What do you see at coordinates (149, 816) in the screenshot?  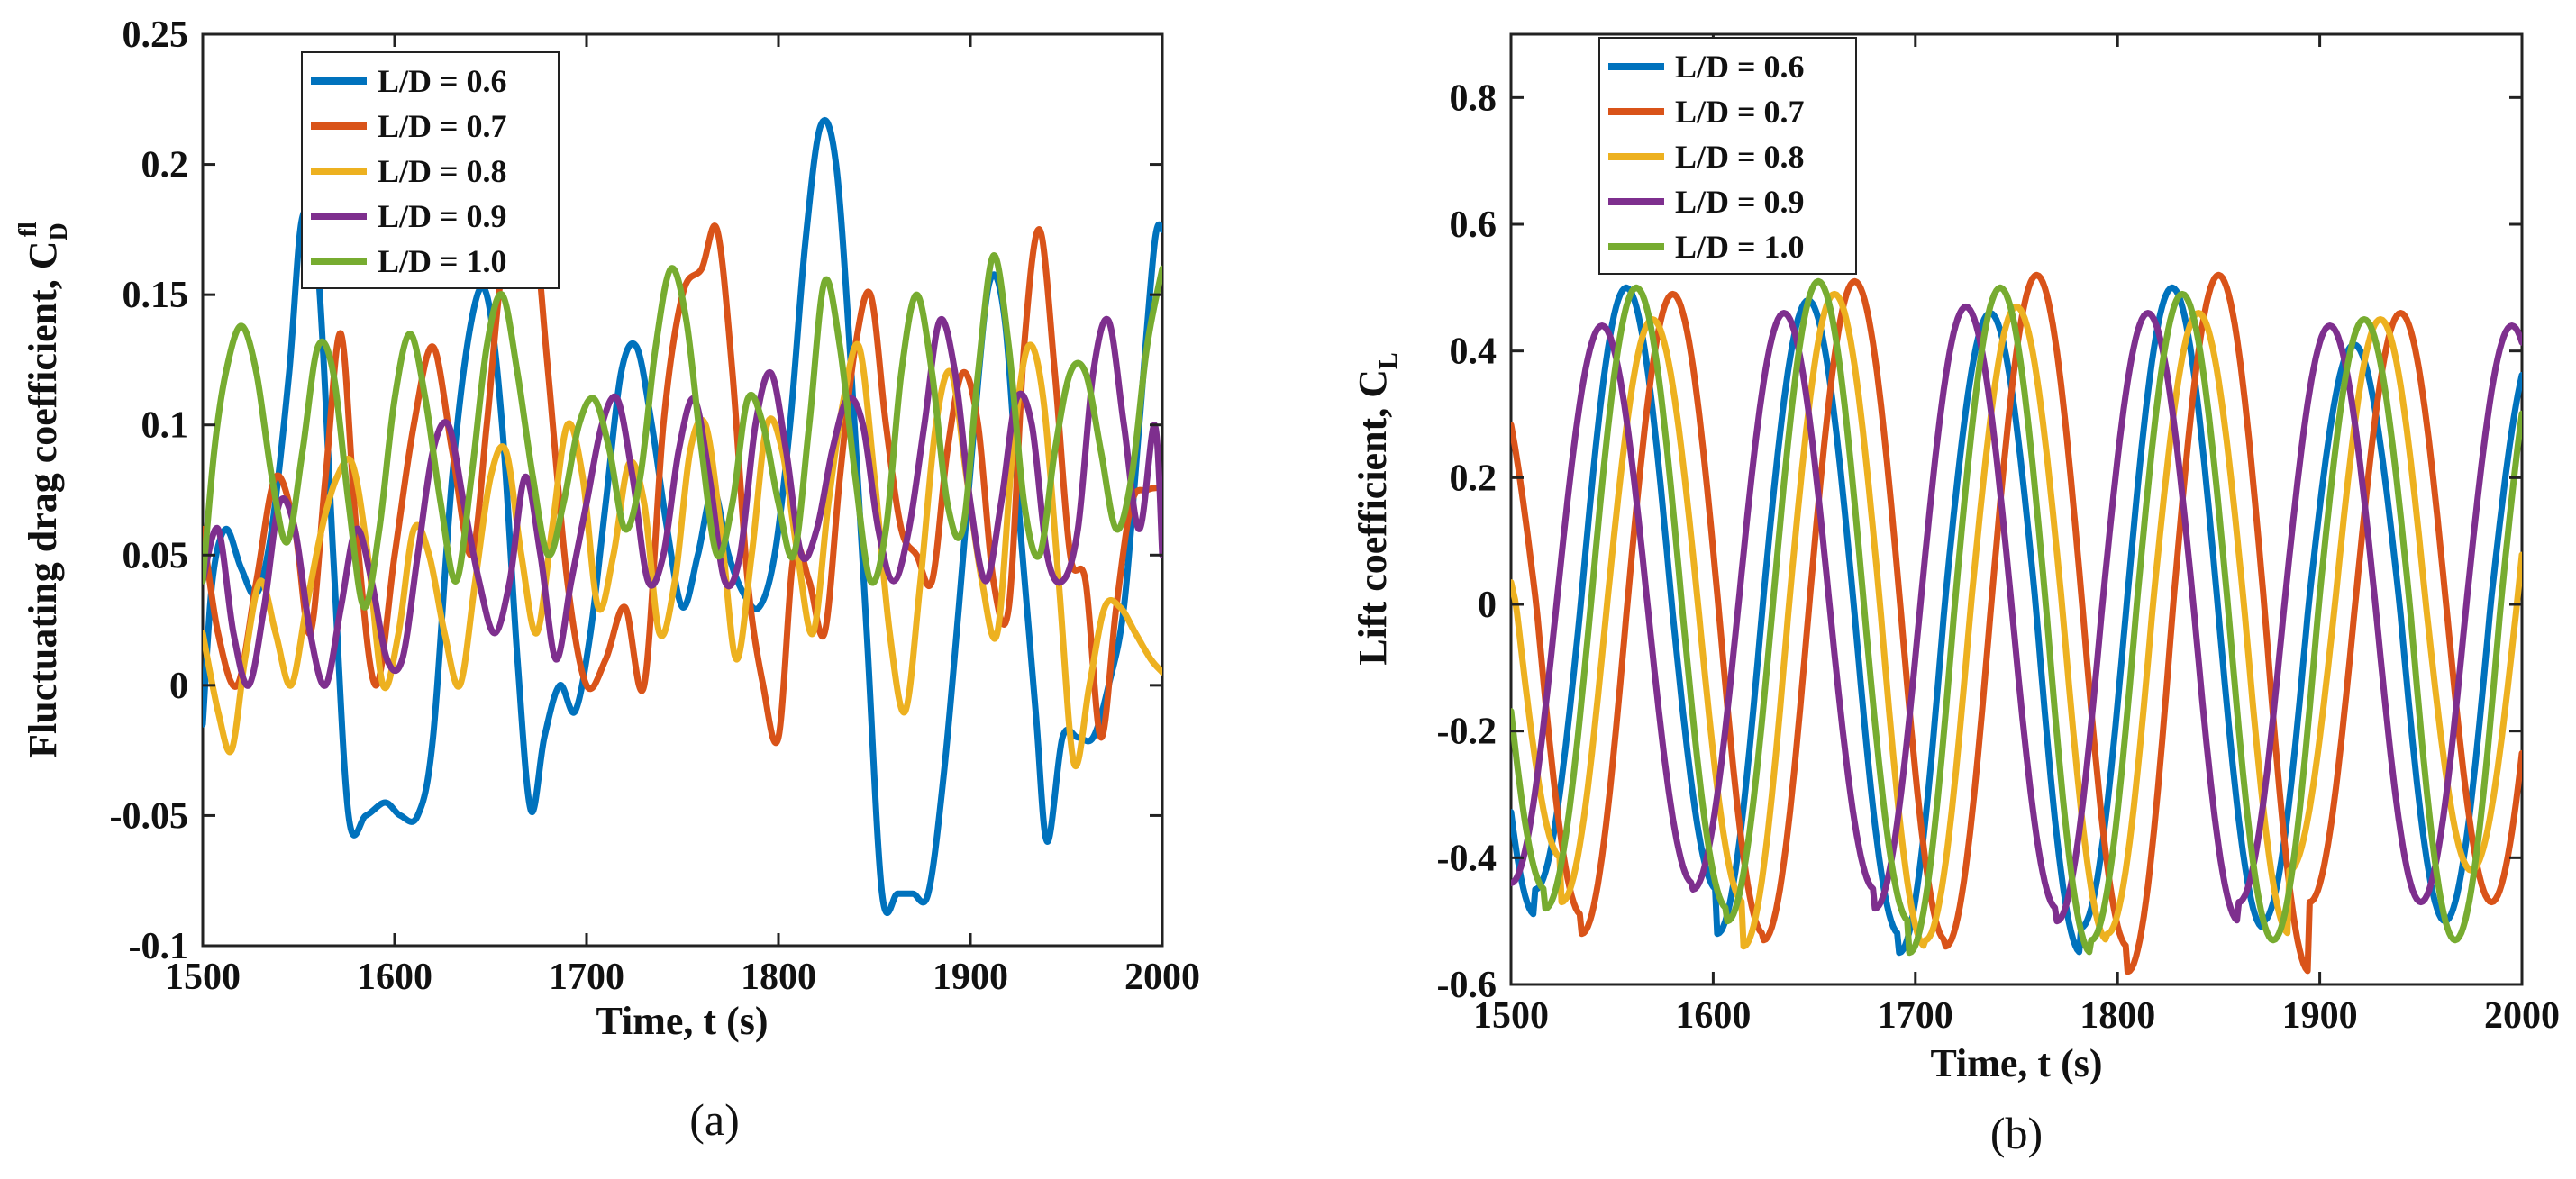 I see `y-tick-label: -0.05` at bounding box center [149, 816].